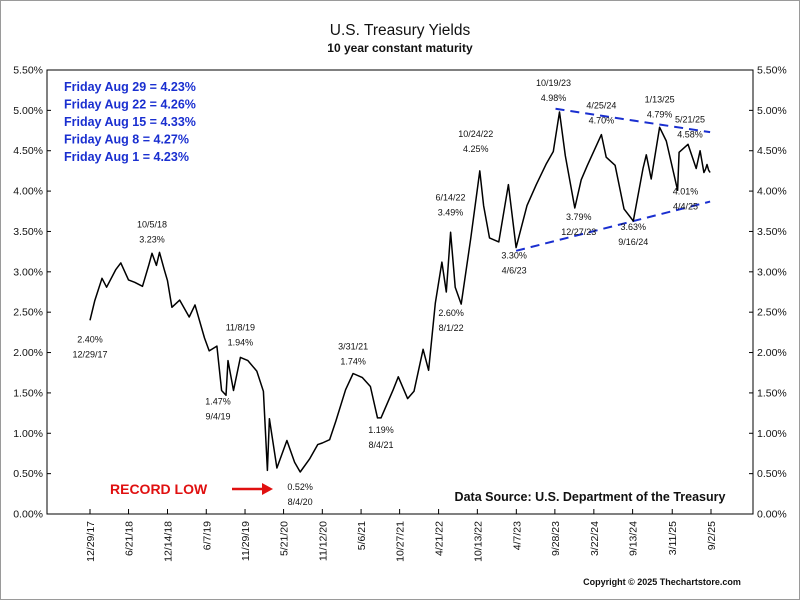  What do you see at coordinates (28, 313) in the screenshot?
I see `y-tick-label-left: 2.50%` at bounding box center [28, 313].